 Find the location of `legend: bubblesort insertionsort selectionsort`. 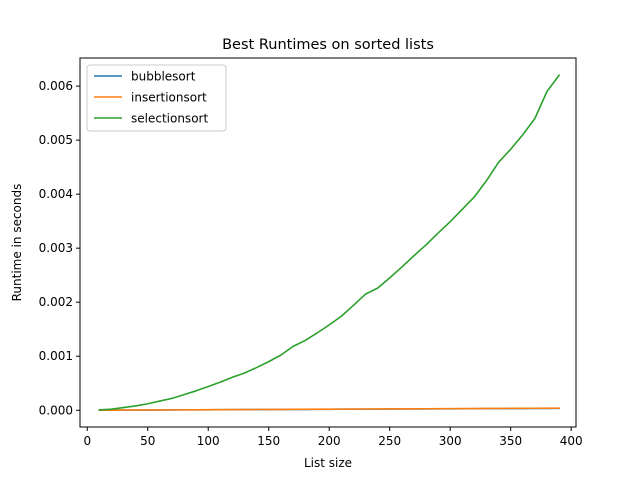

legend: bubblesort insertionsort selectionsort is located at coordinates (156, 98).